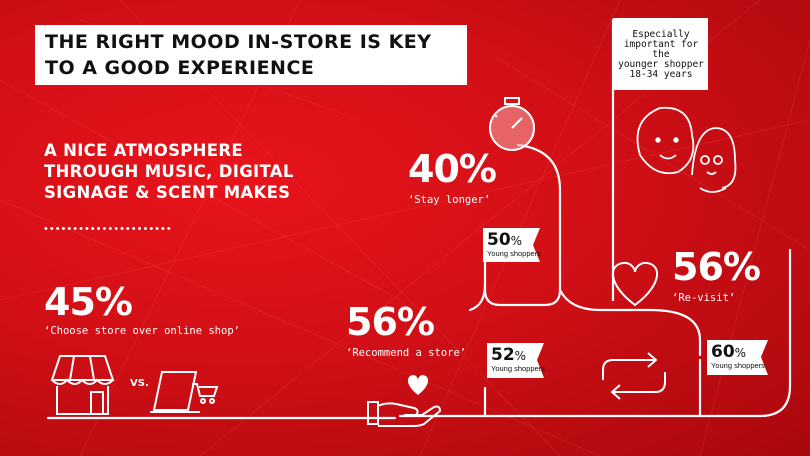 This screenshot has width=810, height=456. Describe the element at coordinates (661, 74) in the screenshot. I see `young-note-line4: 18-34 years` at that location.